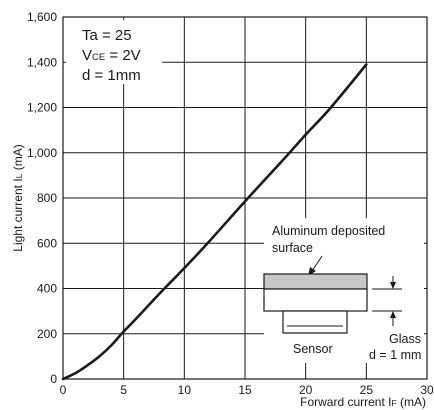 The image size is (434, 410). Describe the element at coordinates (47, 198) in the screenshot. I see `y-tick-label: 800` at that location.